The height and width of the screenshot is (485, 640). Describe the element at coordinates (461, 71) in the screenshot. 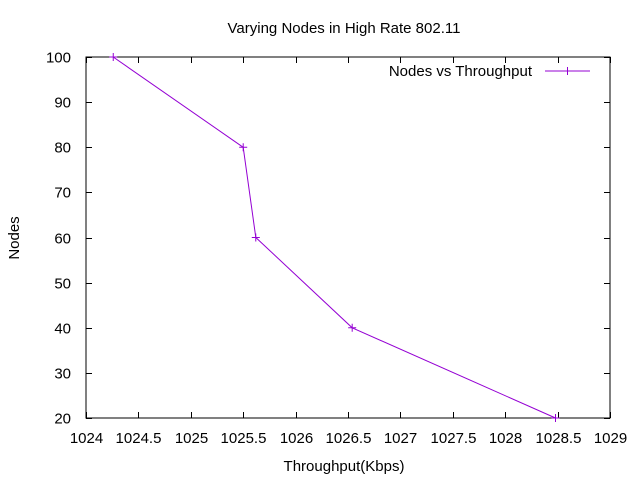

I see `legend-label: Nodes vs Throughput` at that location.